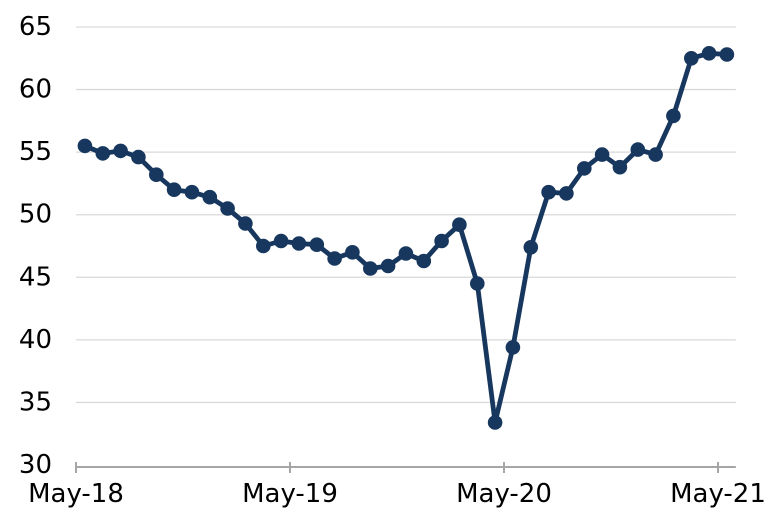 This screenshot has width=778, height=518. Describe the element at coordinates (35, 340) in the screenshot. I see `y-tick-label-40: 40` at that location.